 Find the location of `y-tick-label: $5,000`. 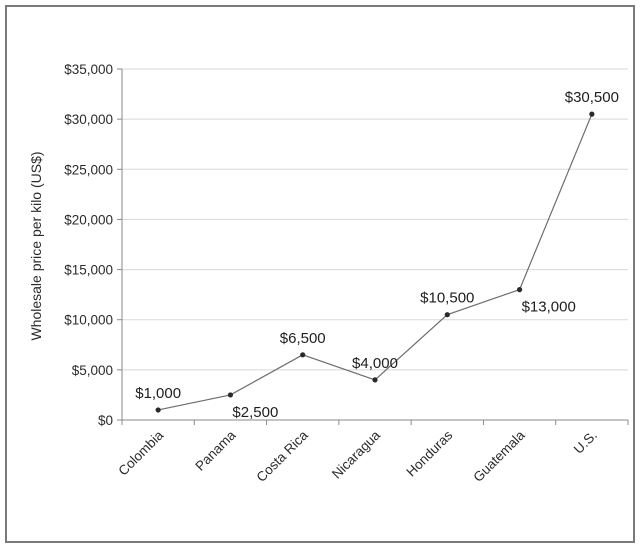

y-tick-label: $5,000 is located at coordinates (92, 370).